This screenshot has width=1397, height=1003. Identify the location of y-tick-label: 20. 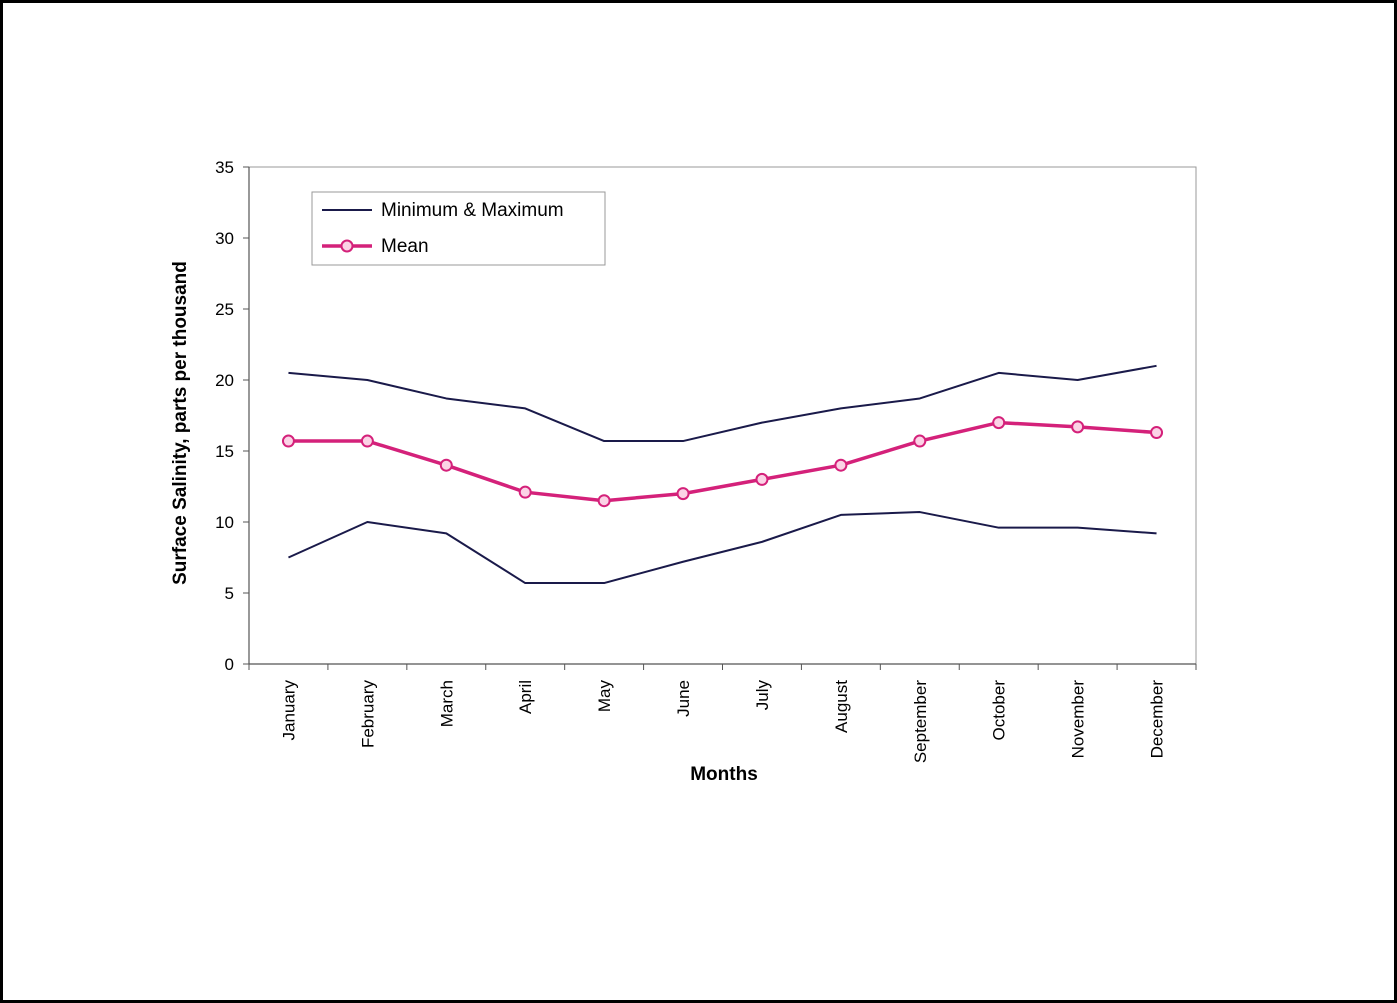
(224, 380).